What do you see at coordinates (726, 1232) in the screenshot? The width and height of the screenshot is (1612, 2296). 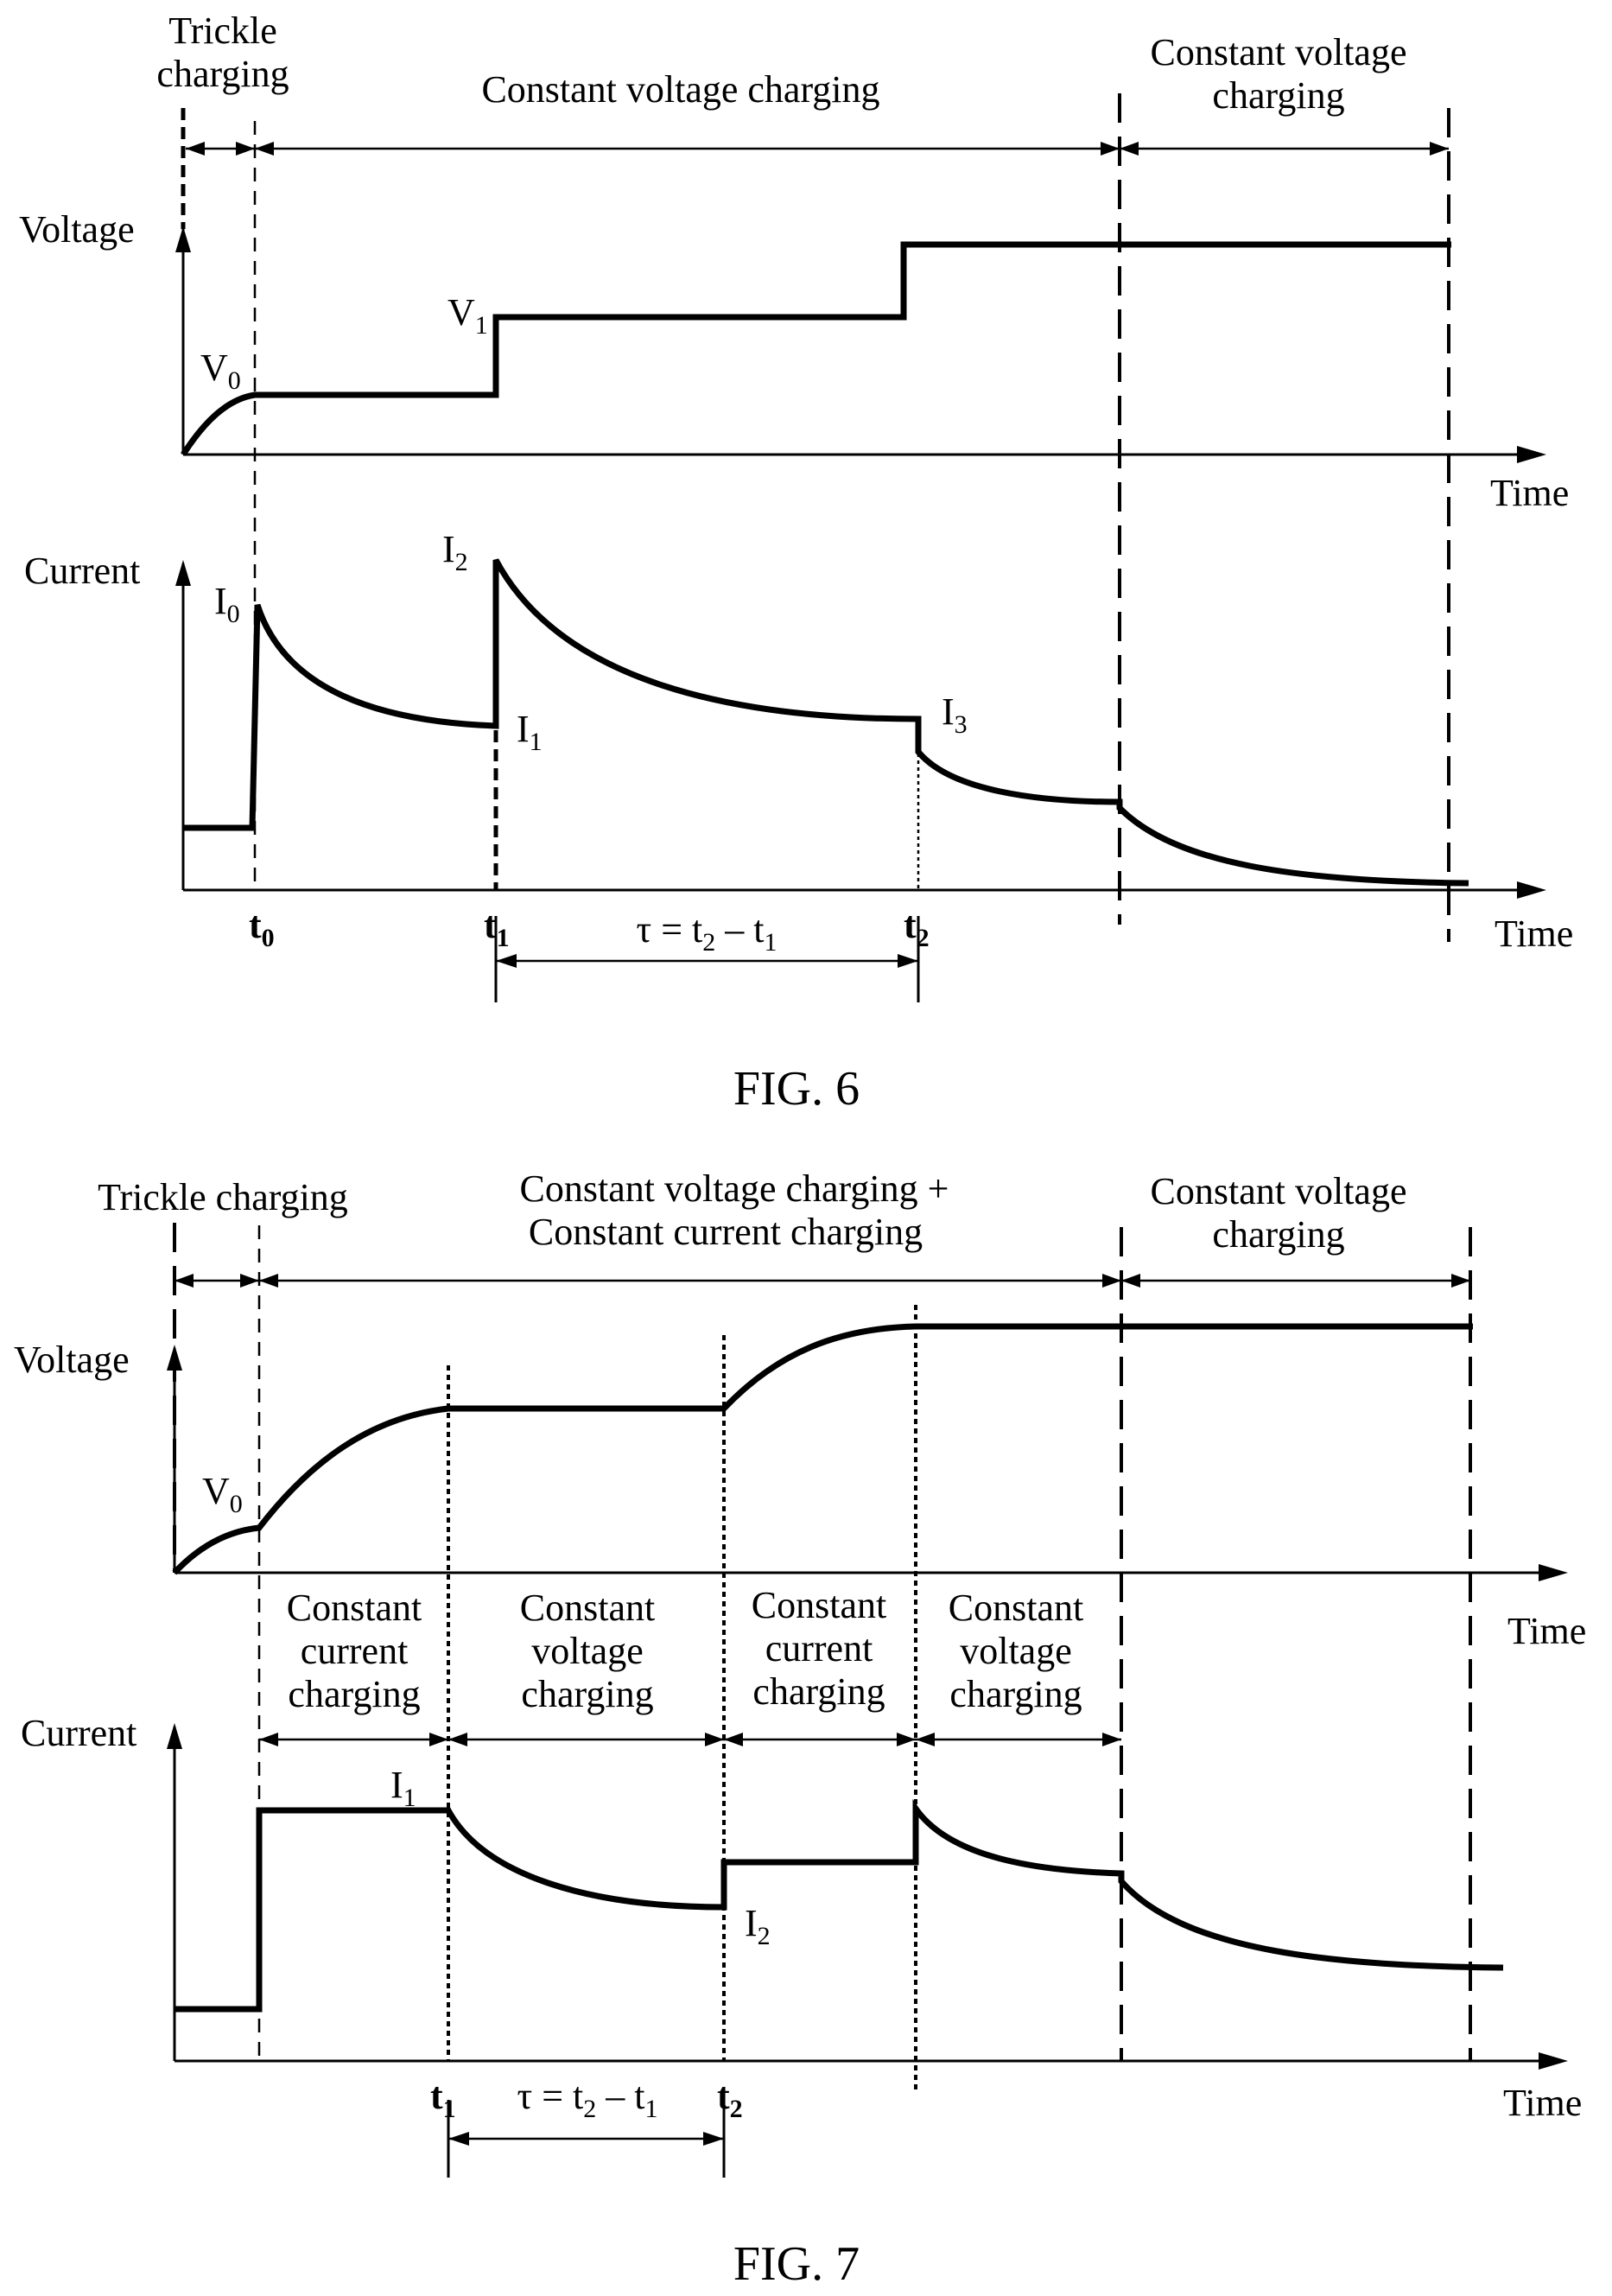 I see `fig7-phase-combo-line2: Constant current charging` at bounding box center [726, 1232].